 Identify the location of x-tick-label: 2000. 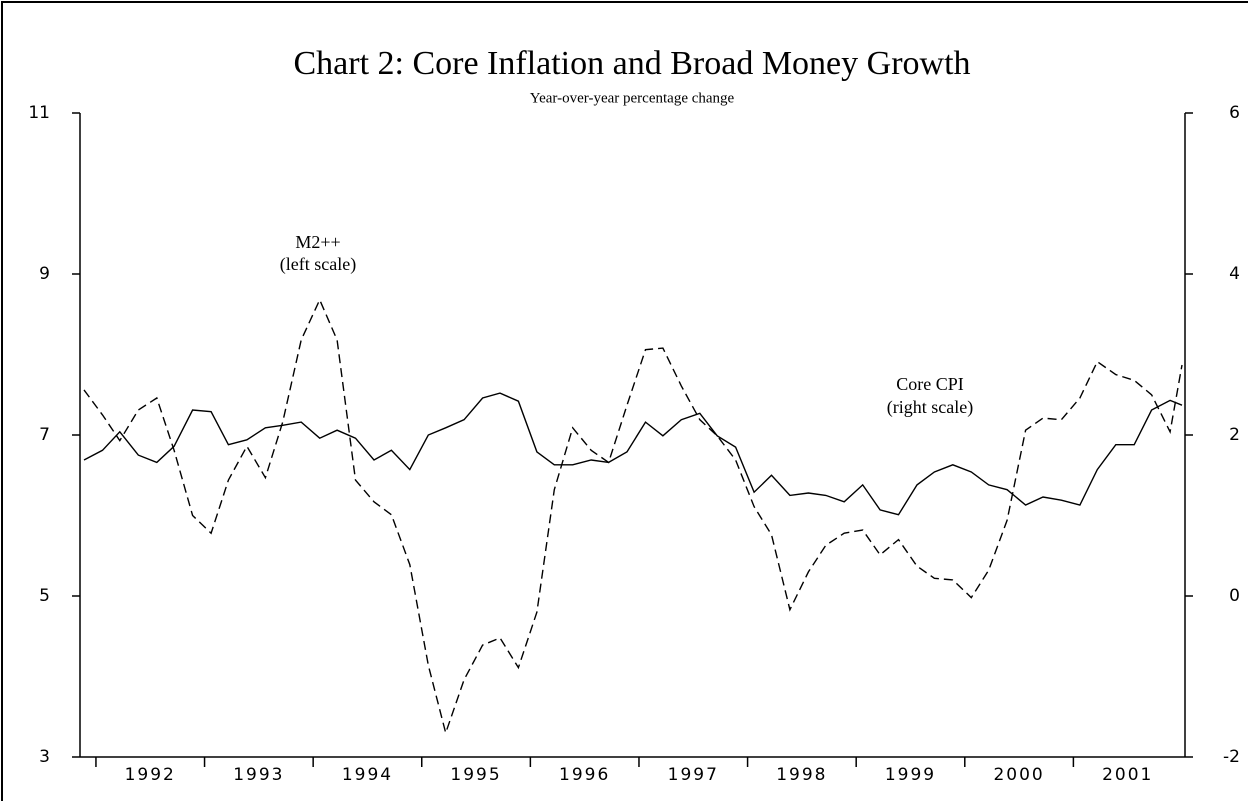
(1018, 775).